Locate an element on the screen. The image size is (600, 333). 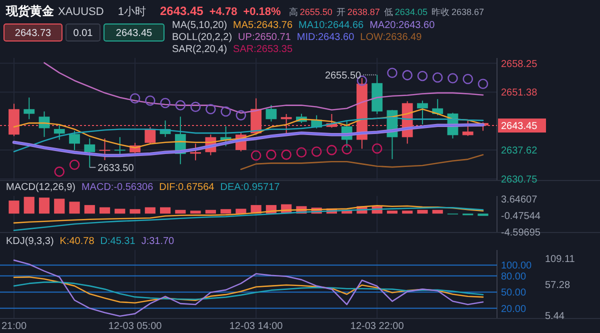
text: 低 is located at coordinates (388, 12).